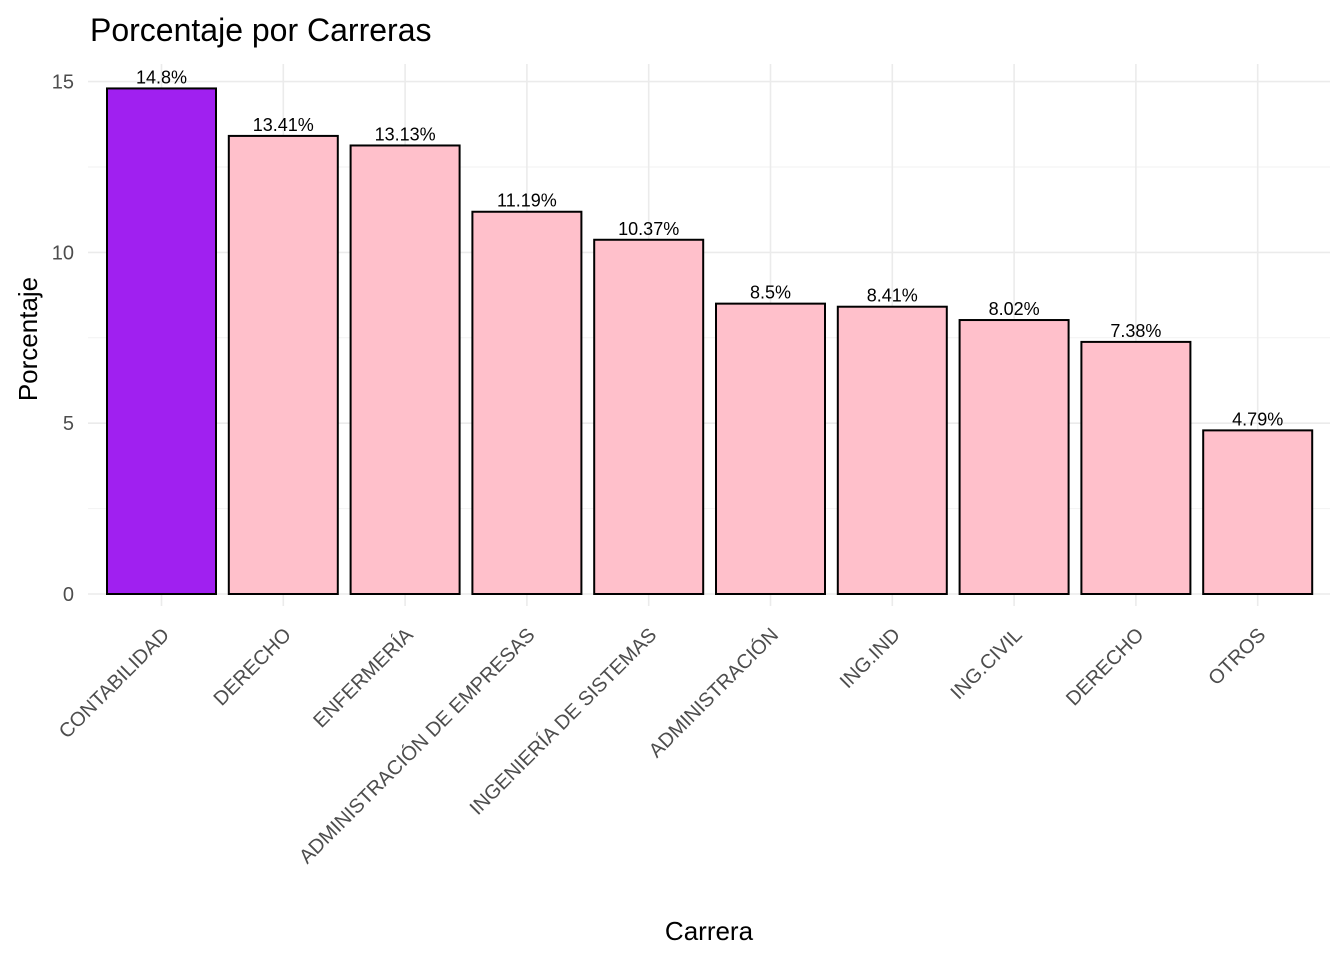 Image resolution: width=1344 pixels, height=960 pixels. What do you see at coordinates (709, 931) in the screenshot?
I see `x-axis-title: Carrera` at bounding box center [709, 931].